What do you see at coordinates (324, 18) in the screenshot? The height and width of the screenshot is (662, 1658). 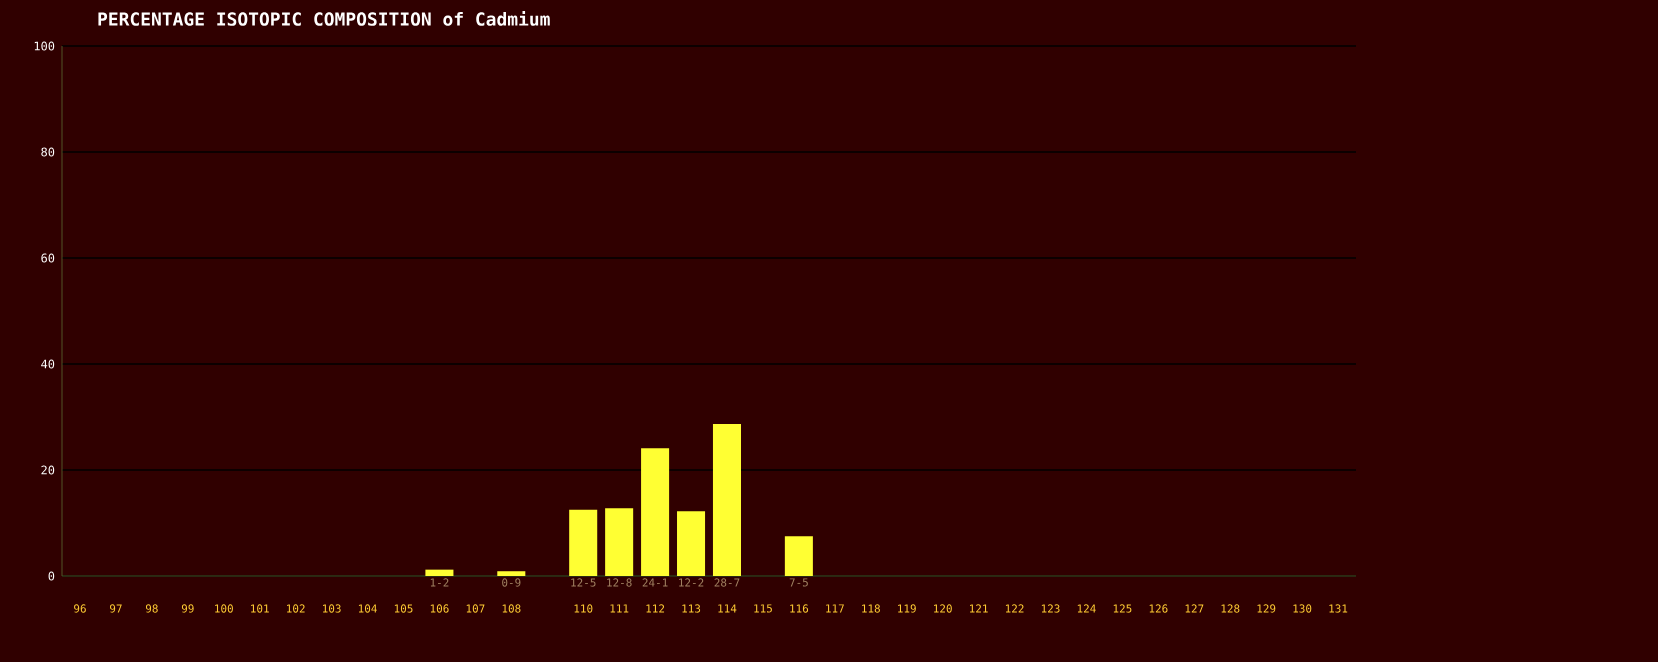 I see `chart-title: PERCENTAGE ISOTOPIC COMPOSITION of Cadmium` at bounding box center [324, 18].